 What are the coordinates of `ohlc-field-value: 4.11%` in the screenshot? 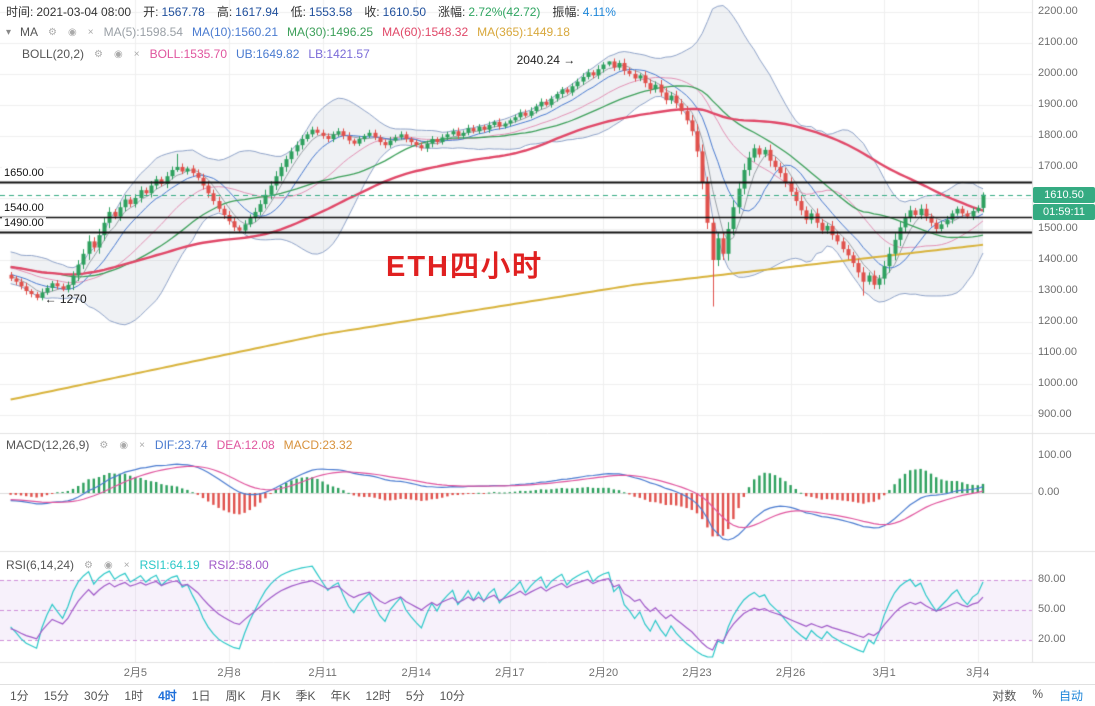 It's located at (599, 11).